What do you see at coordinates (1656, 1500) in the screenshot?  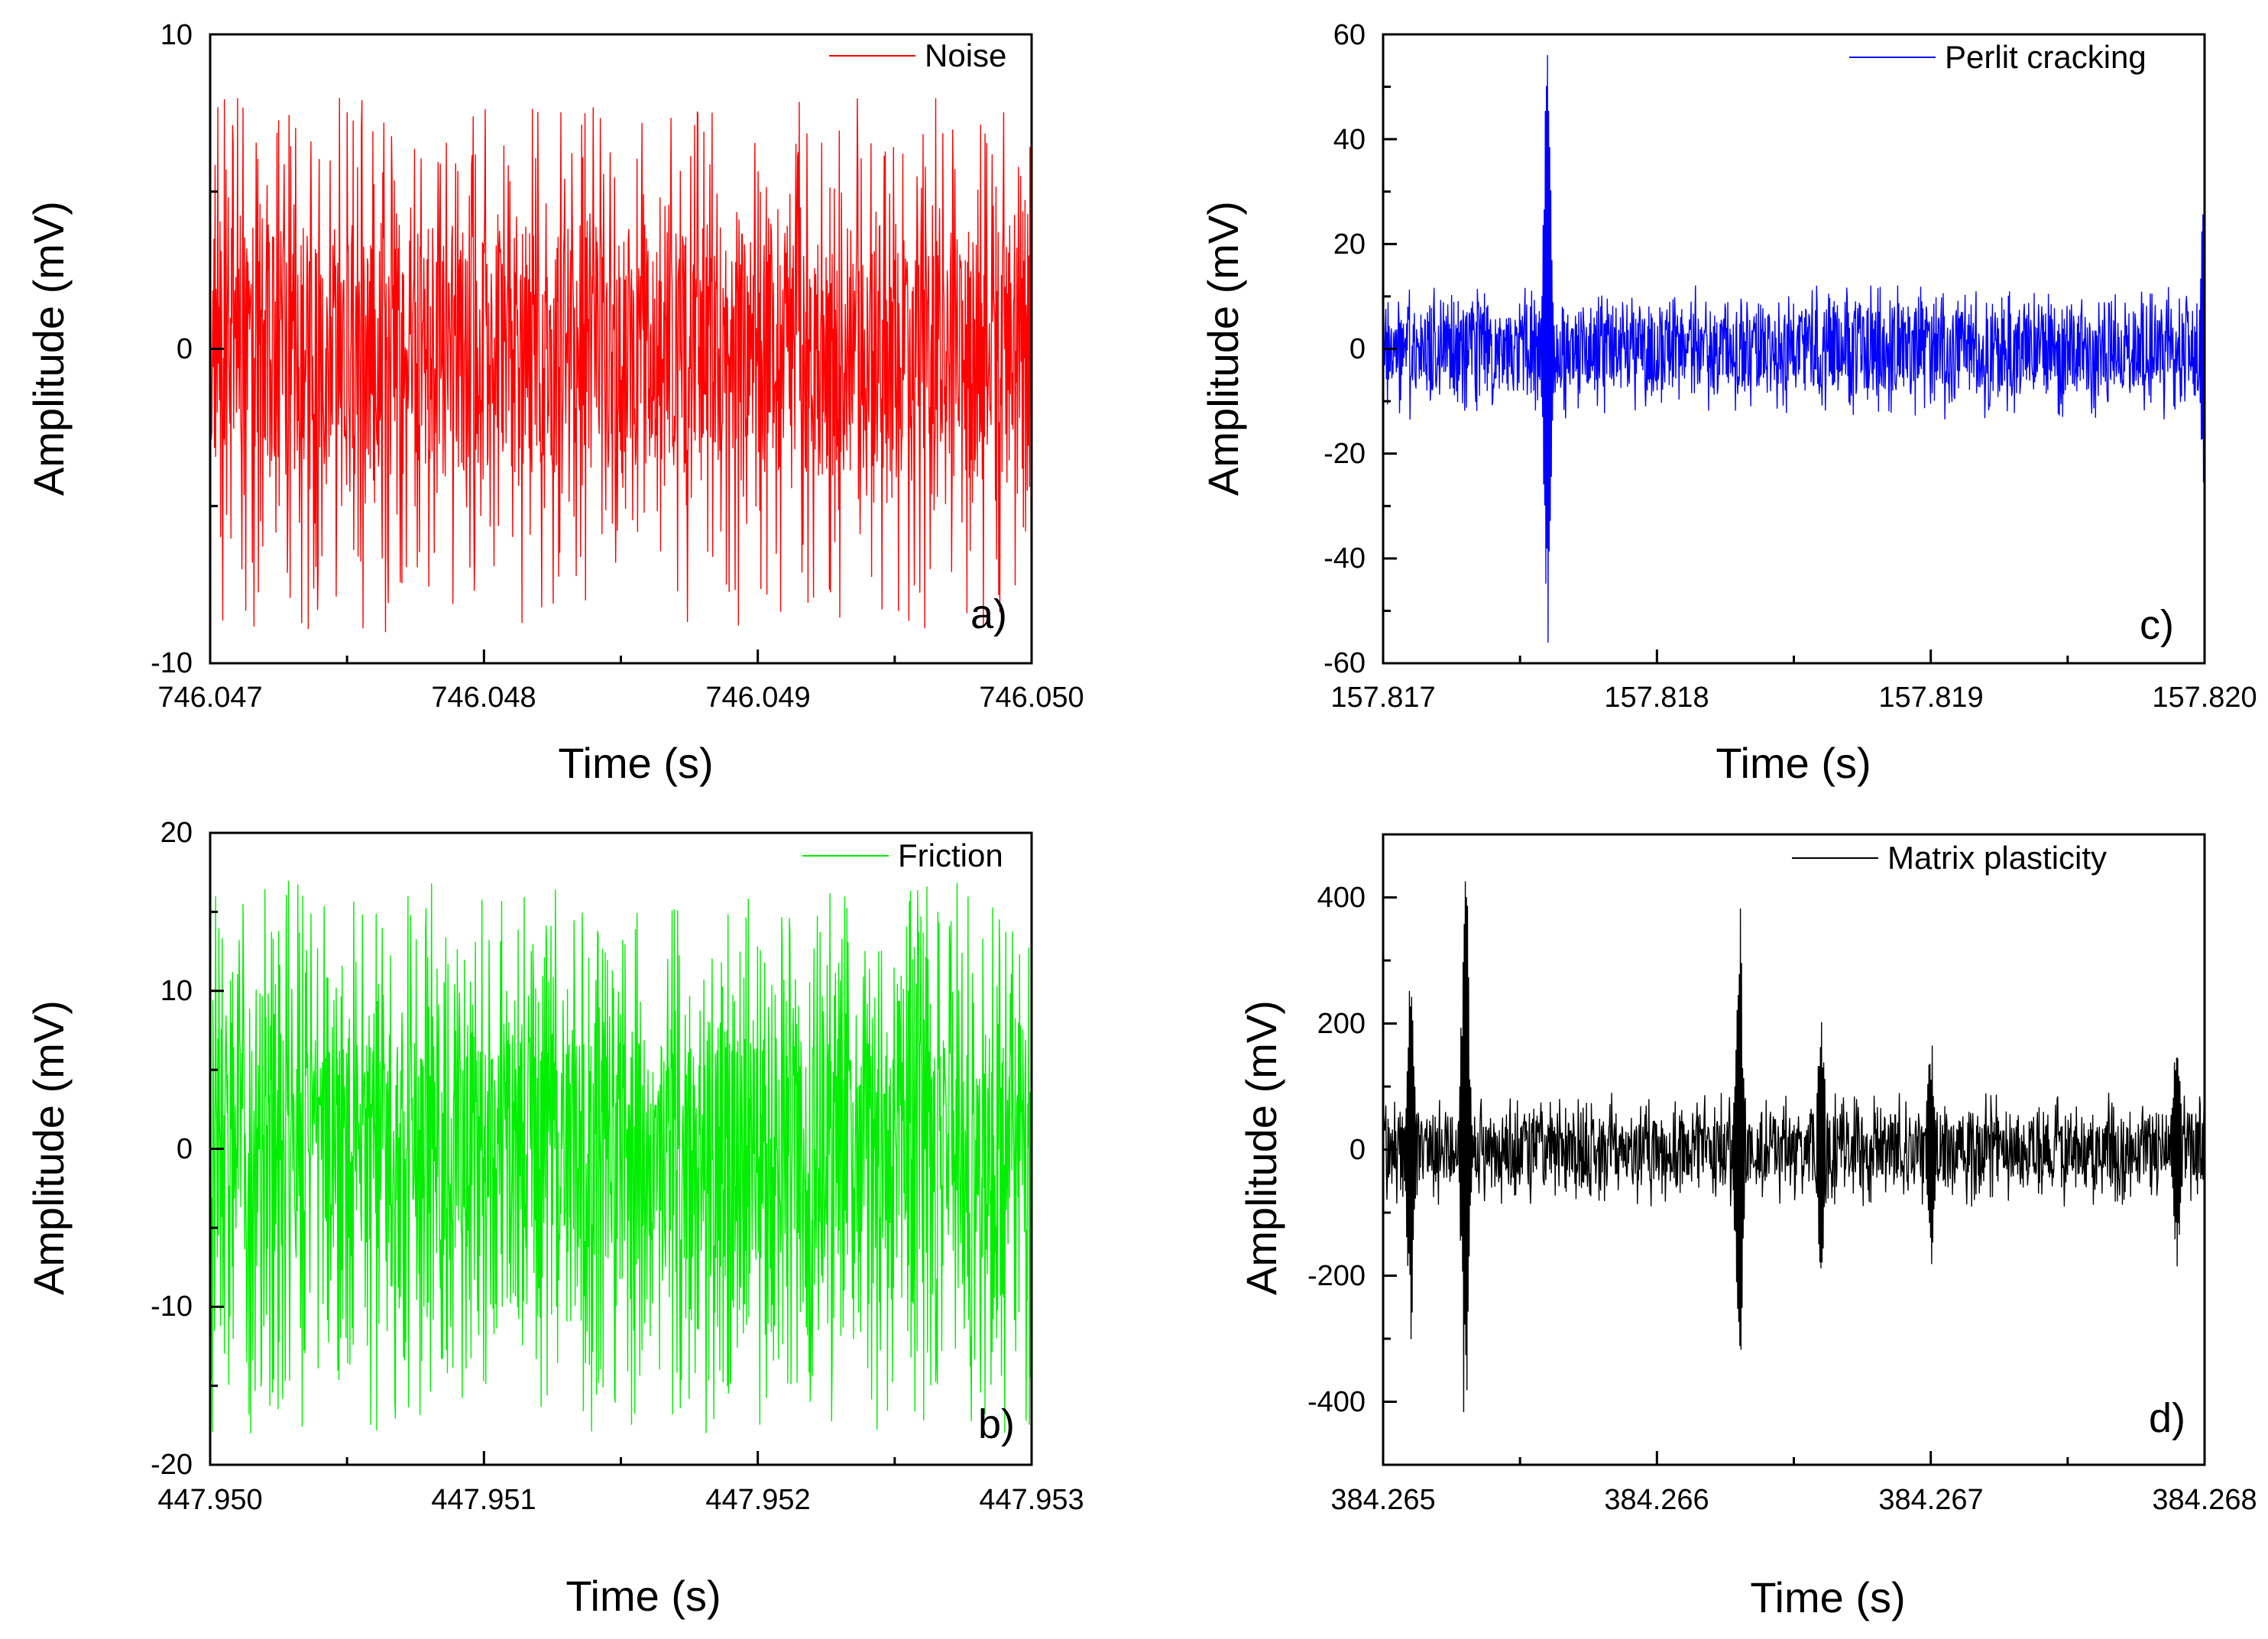 I see `panel-d-xtick-label: 384.266` at bounding box center [1656, 1500].